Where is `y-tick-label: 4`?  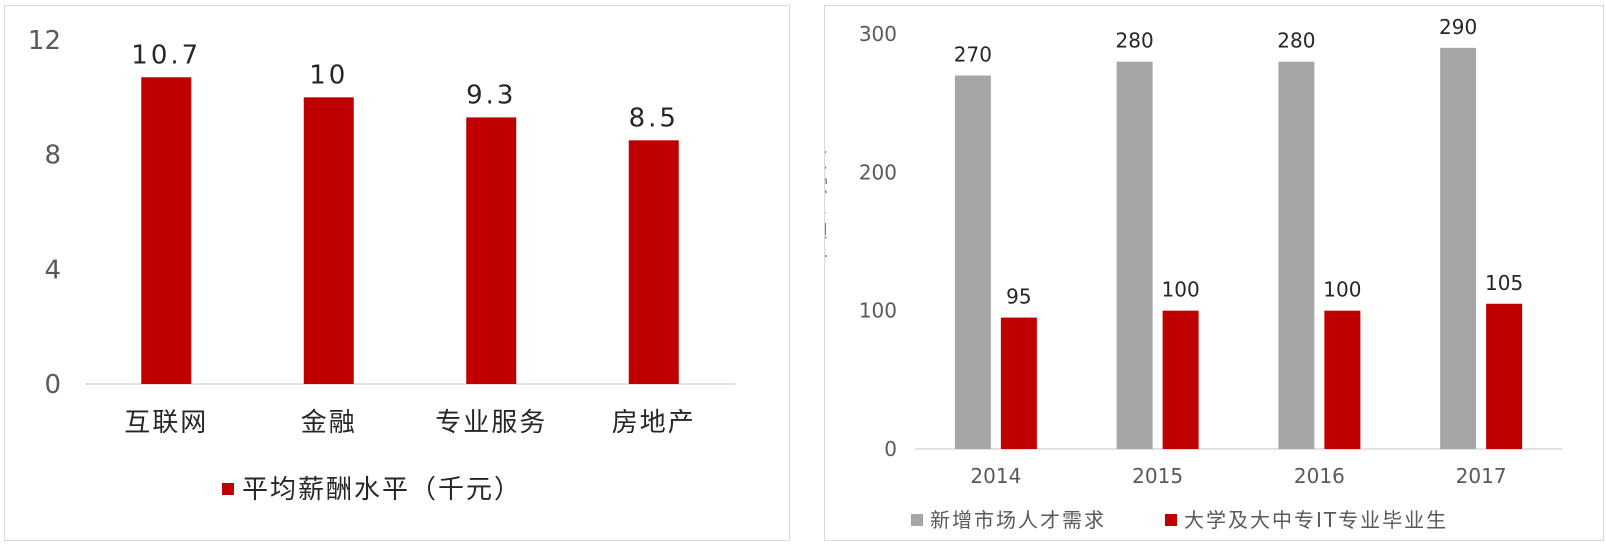
y-tick-label: 4 is located at coordinates (52, 270).